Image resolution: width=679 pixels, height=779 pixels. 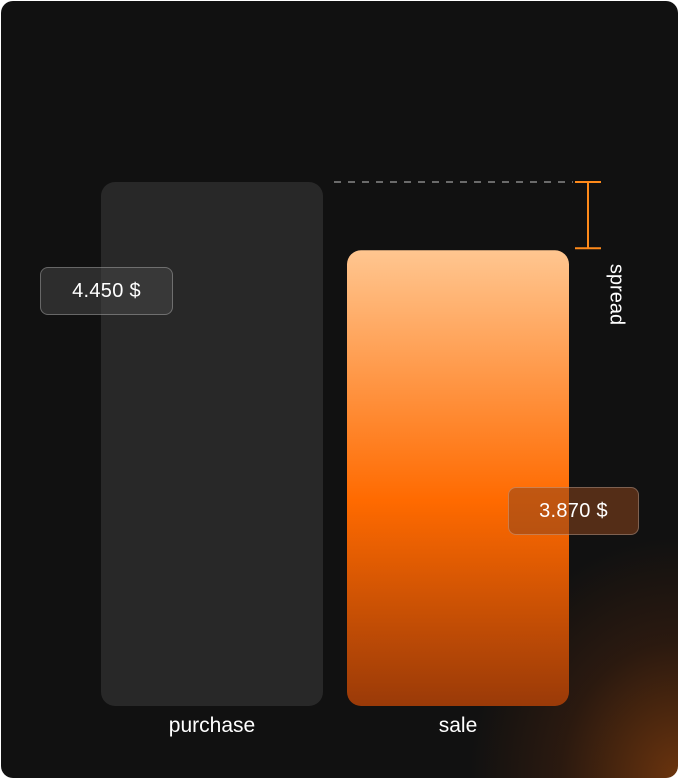 I want to click on value-label-sale: 3.870 $, so click(x=573, y=511).